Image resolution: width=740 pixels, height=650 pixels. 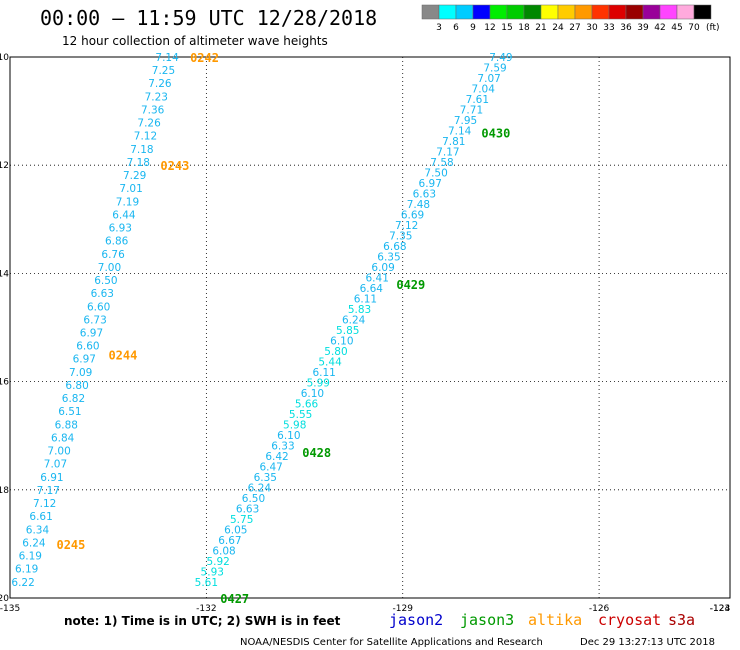 What do you see at coordinates (10, 609) in the screenshot?
I see `x-tick-label: -135` at bounding box center [10, 609].